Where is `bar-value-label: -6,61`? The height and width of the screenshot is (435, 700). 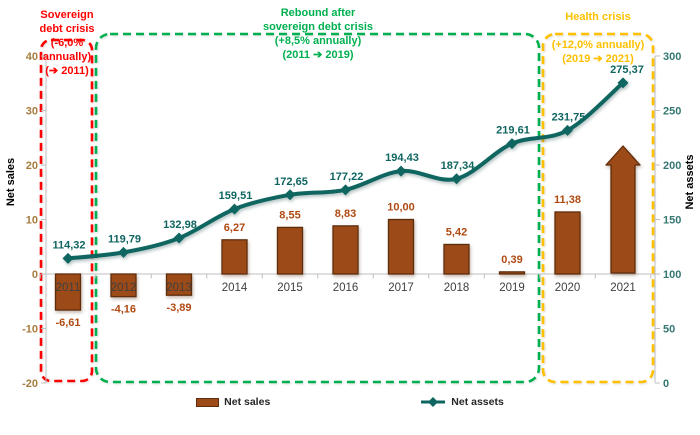
bar-value-label: -6,61 is located at coordinates (67, 323).